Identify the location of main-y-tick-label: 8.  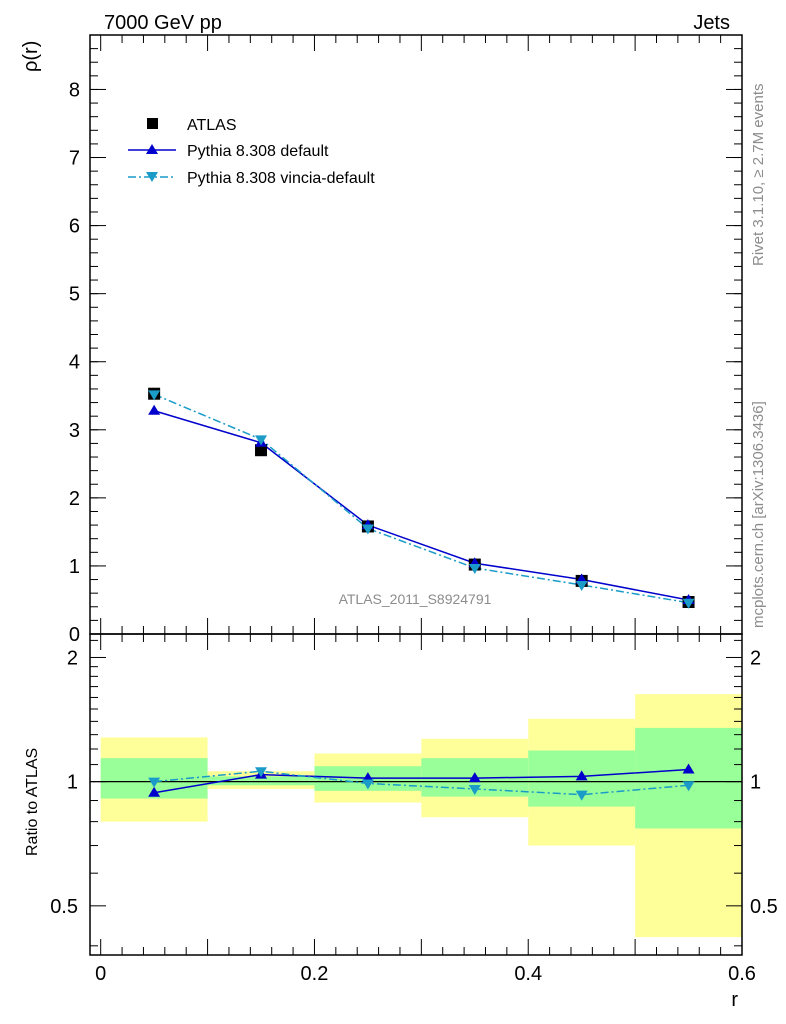
(74, 90).